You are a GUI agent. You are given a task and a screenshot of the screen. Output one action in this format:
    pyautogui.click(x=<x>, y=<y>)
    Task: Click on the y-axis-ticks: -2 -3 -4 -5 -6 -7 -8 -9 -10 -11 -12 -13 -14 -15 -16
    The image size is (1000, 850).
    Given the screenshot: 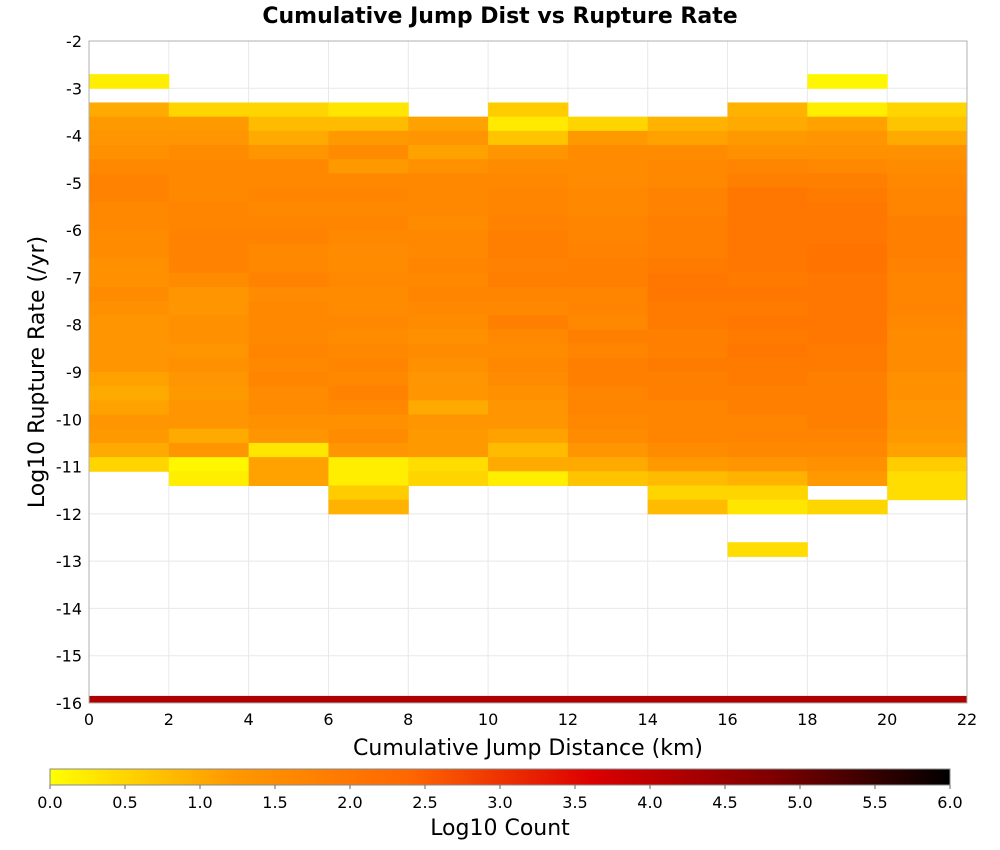 What is the action you would take?
    pyautogui.click(x=69, y=372)
    